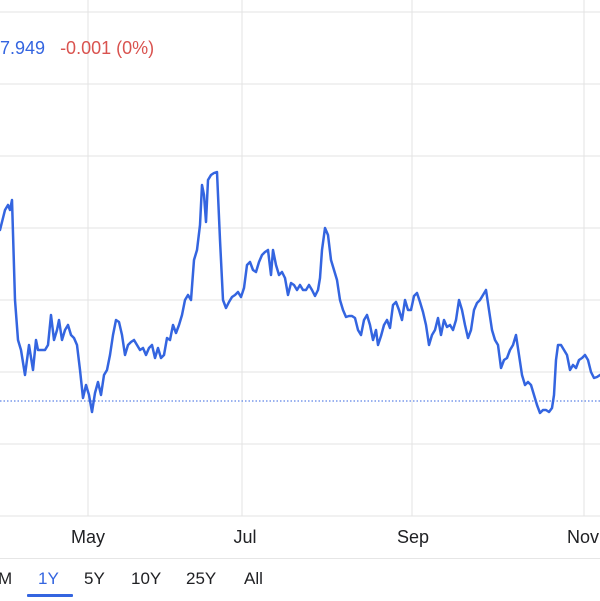  I want to click on range-button-m: M, so click(6, 578).